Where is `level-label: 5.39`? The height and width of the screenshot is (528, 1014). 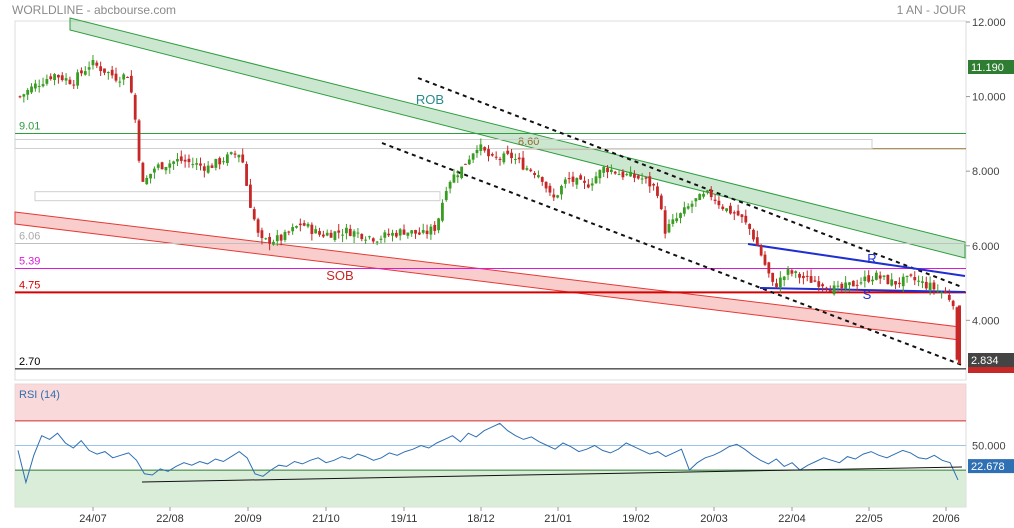
level-label: 5.39 is located at coordinates (29, 261).